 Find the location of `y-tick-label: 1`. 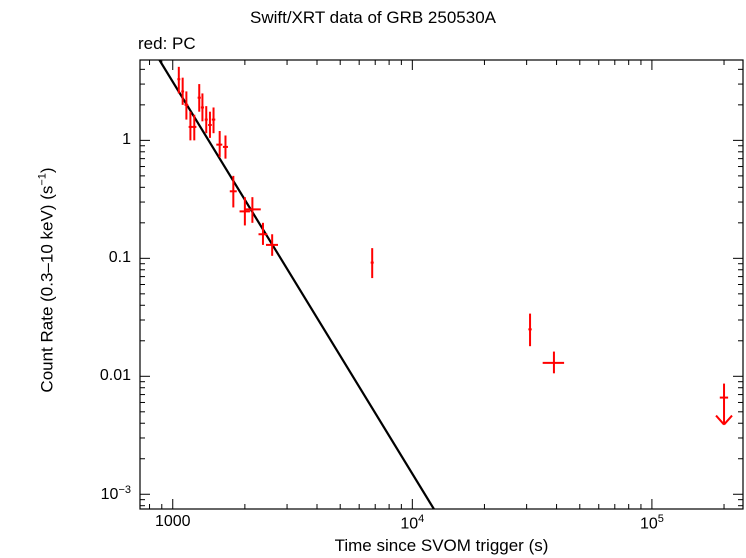

y-tick-label: 1 is located at coordinates (126, 140).